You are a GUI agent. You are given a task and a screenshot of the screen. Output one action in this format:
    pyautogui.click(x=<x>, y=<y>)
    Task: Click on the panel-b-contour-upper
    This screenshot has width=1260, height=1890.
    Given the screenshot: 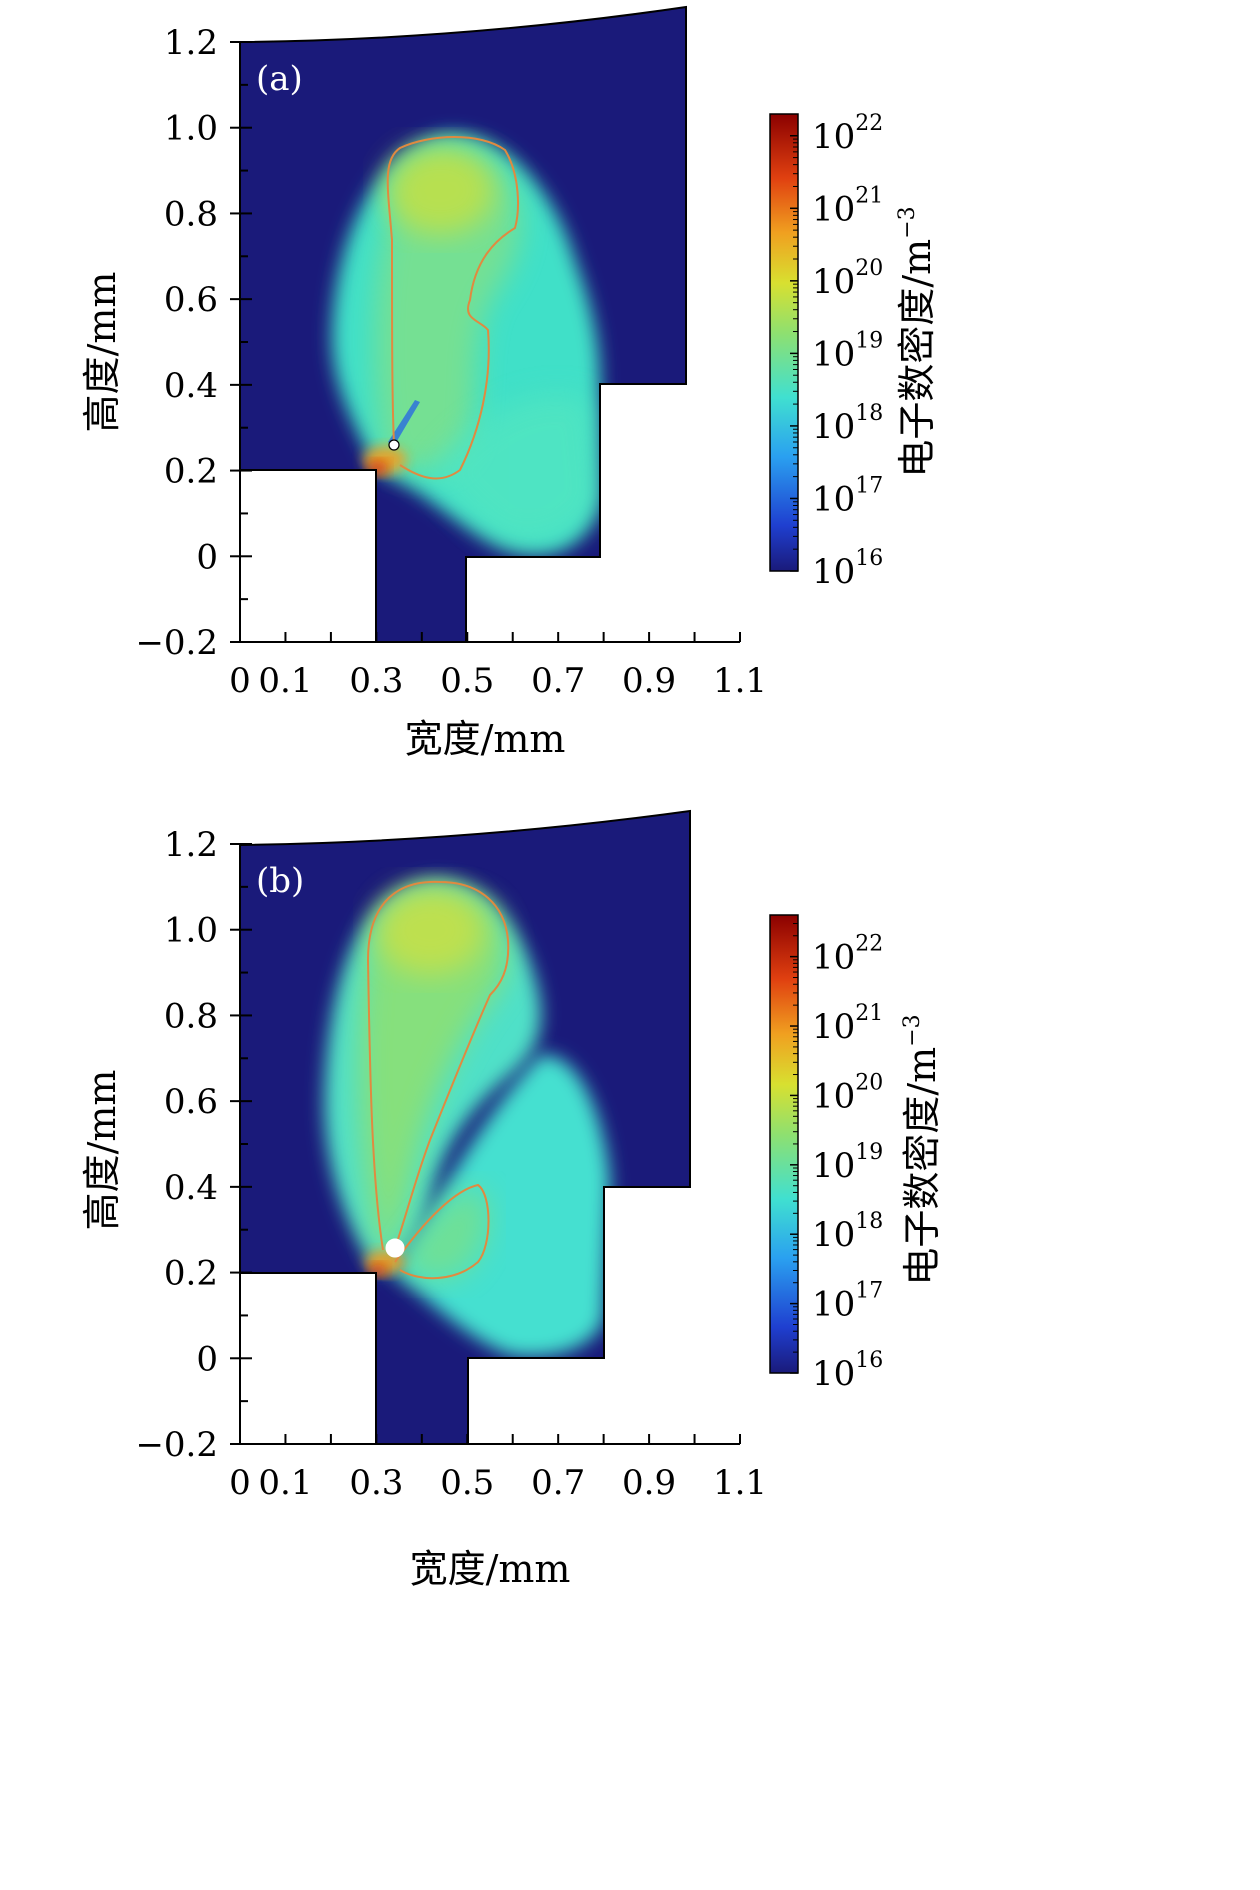 What is the action you would take?
    pyautogui.click(x=438, y=1065)
    